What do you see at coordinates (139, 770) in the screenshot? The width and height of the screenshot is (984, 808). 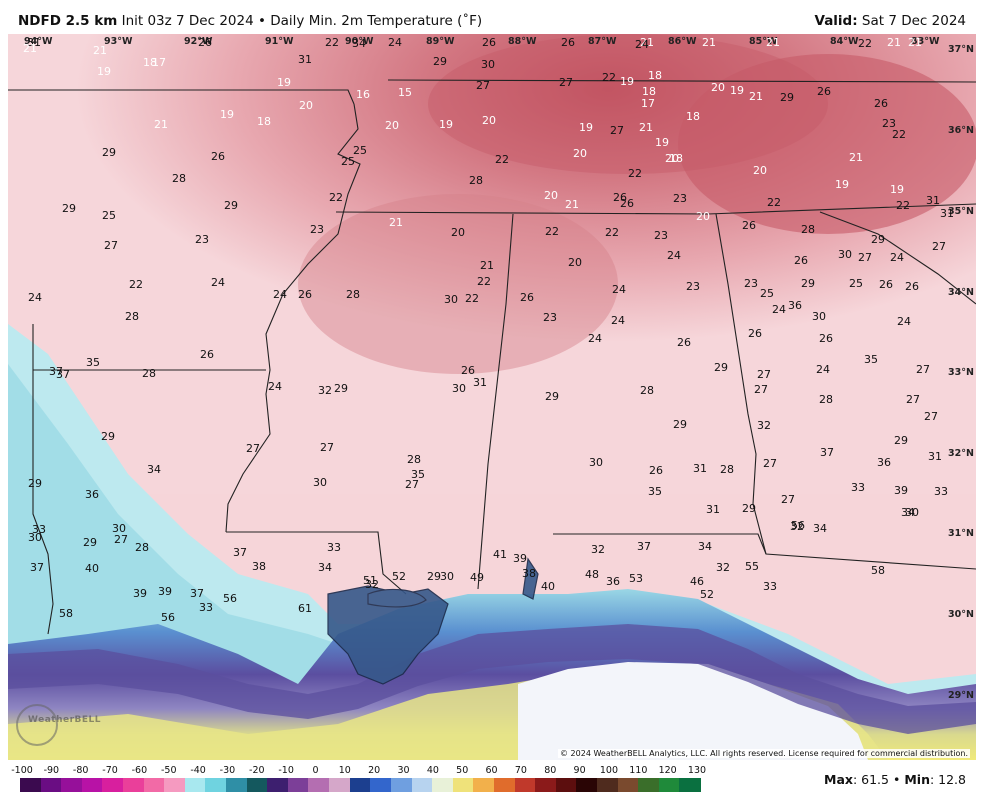 I see `color-scale-tick: -60` at bounding box center [139, 770].